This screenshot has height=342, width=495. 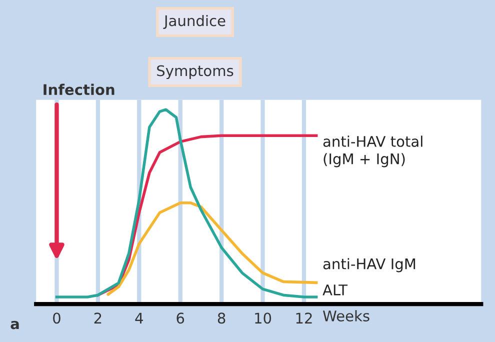 I want to click on text: Jaundice, so click(x=194, y=21).